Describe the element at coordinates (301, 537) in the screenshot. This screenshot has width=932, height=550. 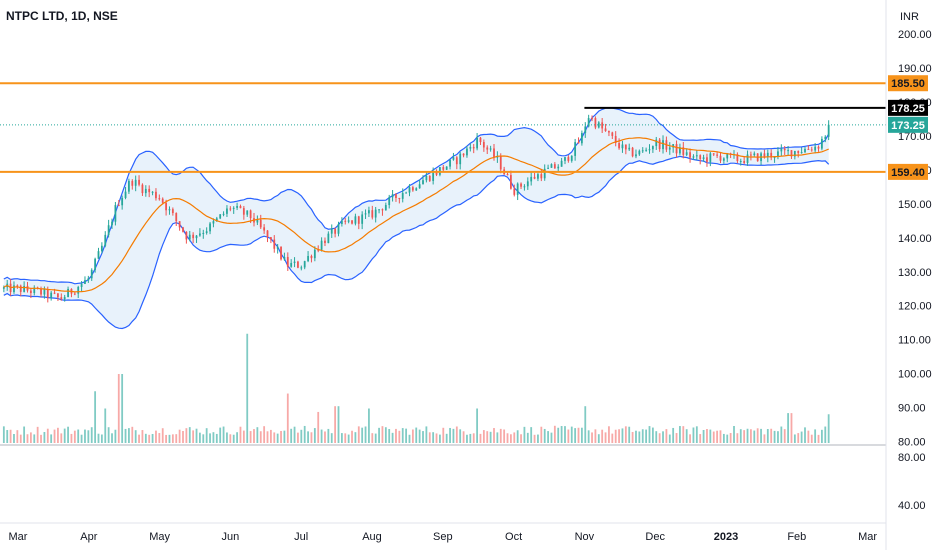
I see `time-tick-label: Jul` at that location.